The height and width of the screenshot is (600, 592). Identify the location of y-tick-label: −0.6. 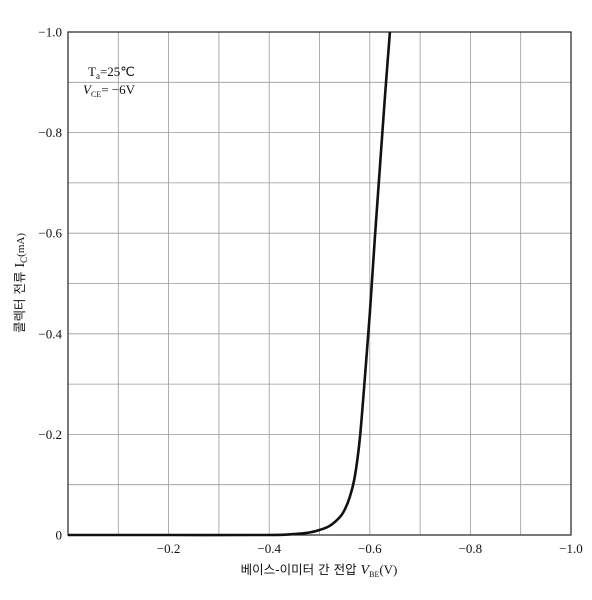
(50, 233).